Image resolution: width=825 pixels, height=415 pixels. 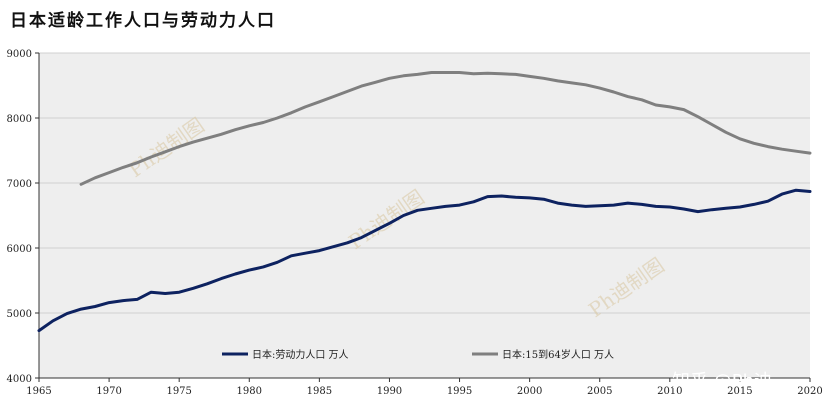 I want to click on x-tick-label: 2010, so click(x=669, y=391).